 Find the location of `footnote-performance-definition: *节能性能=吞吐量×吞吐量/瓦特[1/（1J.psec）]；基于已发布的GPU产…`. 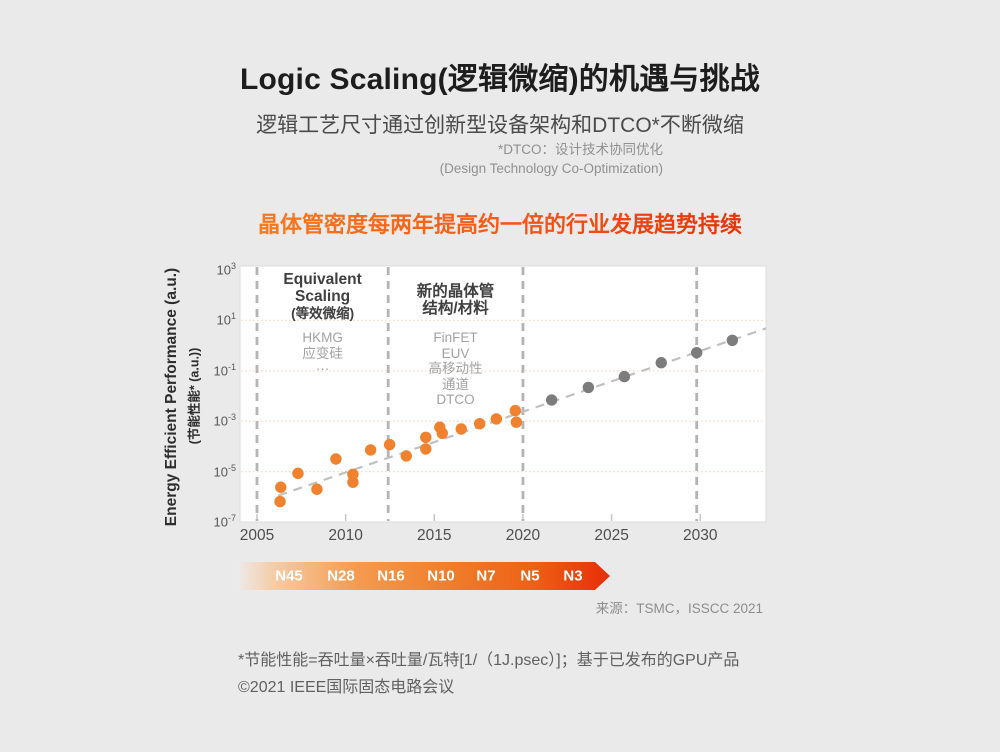

footnote-performance-definition: *节能性能=吞吐量×吞吐量/瓦特[1/（1J.psec）]；基于已发布的GPU产… is located at coordinates (489, 660).